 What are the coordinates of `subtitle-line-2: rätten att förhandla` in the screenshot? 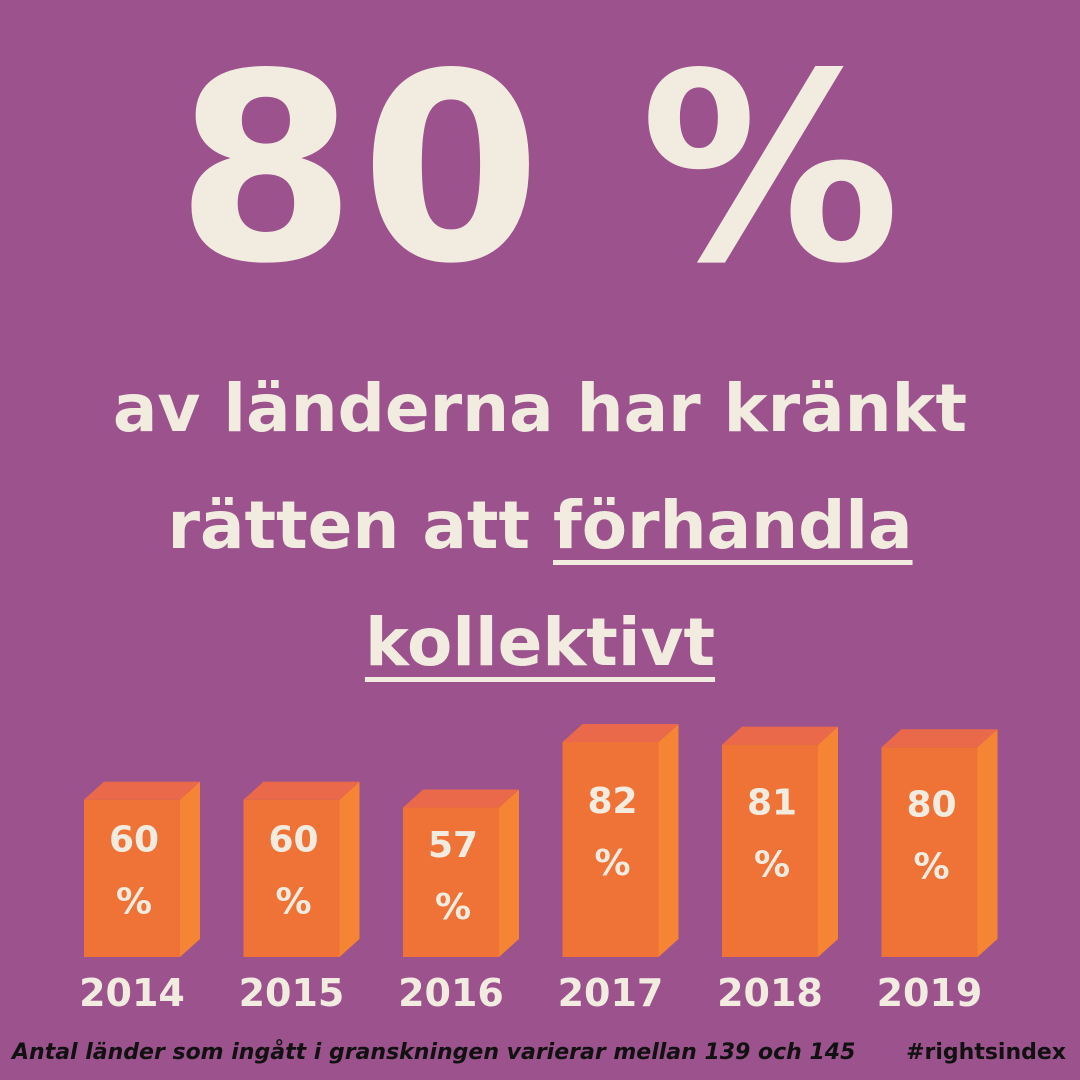 It's located at (540, 525).